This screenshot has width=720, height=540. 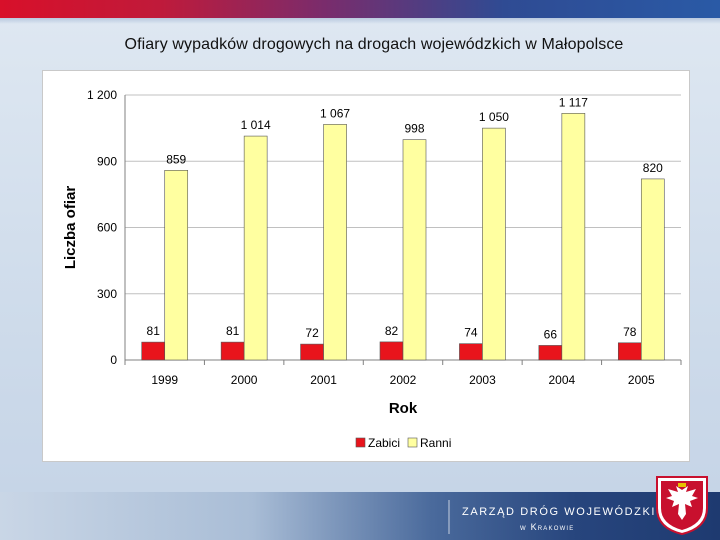 What do you see at coordinates (682, 506) in the screenshot?
I see `malopolska-coat-of-arms-icon` at bounding box center [682, 506].